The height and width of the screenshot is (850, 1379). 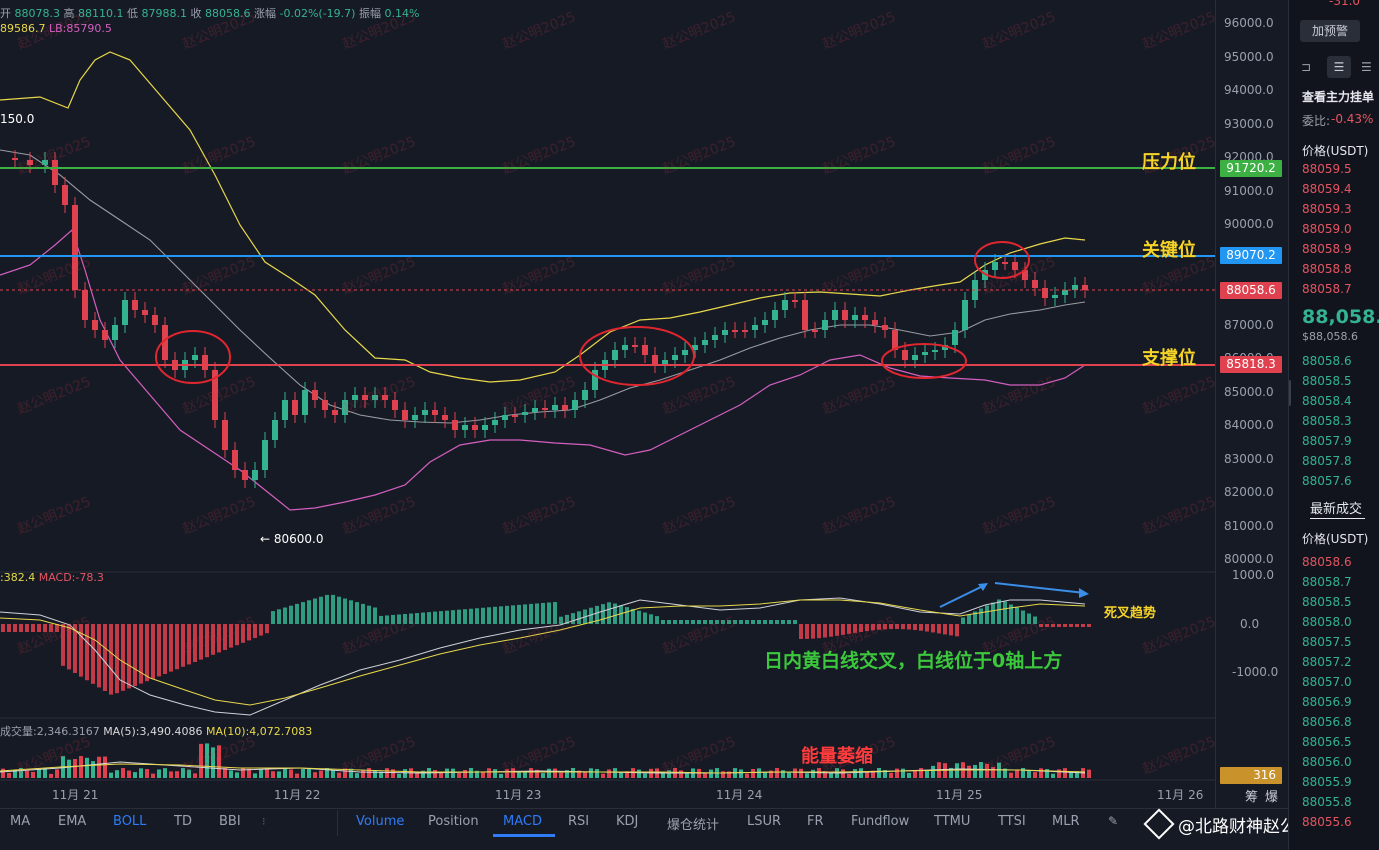 What do you see at coordinates (579, 821) in the screenshot?
I see `indicator-tab-3: RSI` at bounding box center [579, 821].